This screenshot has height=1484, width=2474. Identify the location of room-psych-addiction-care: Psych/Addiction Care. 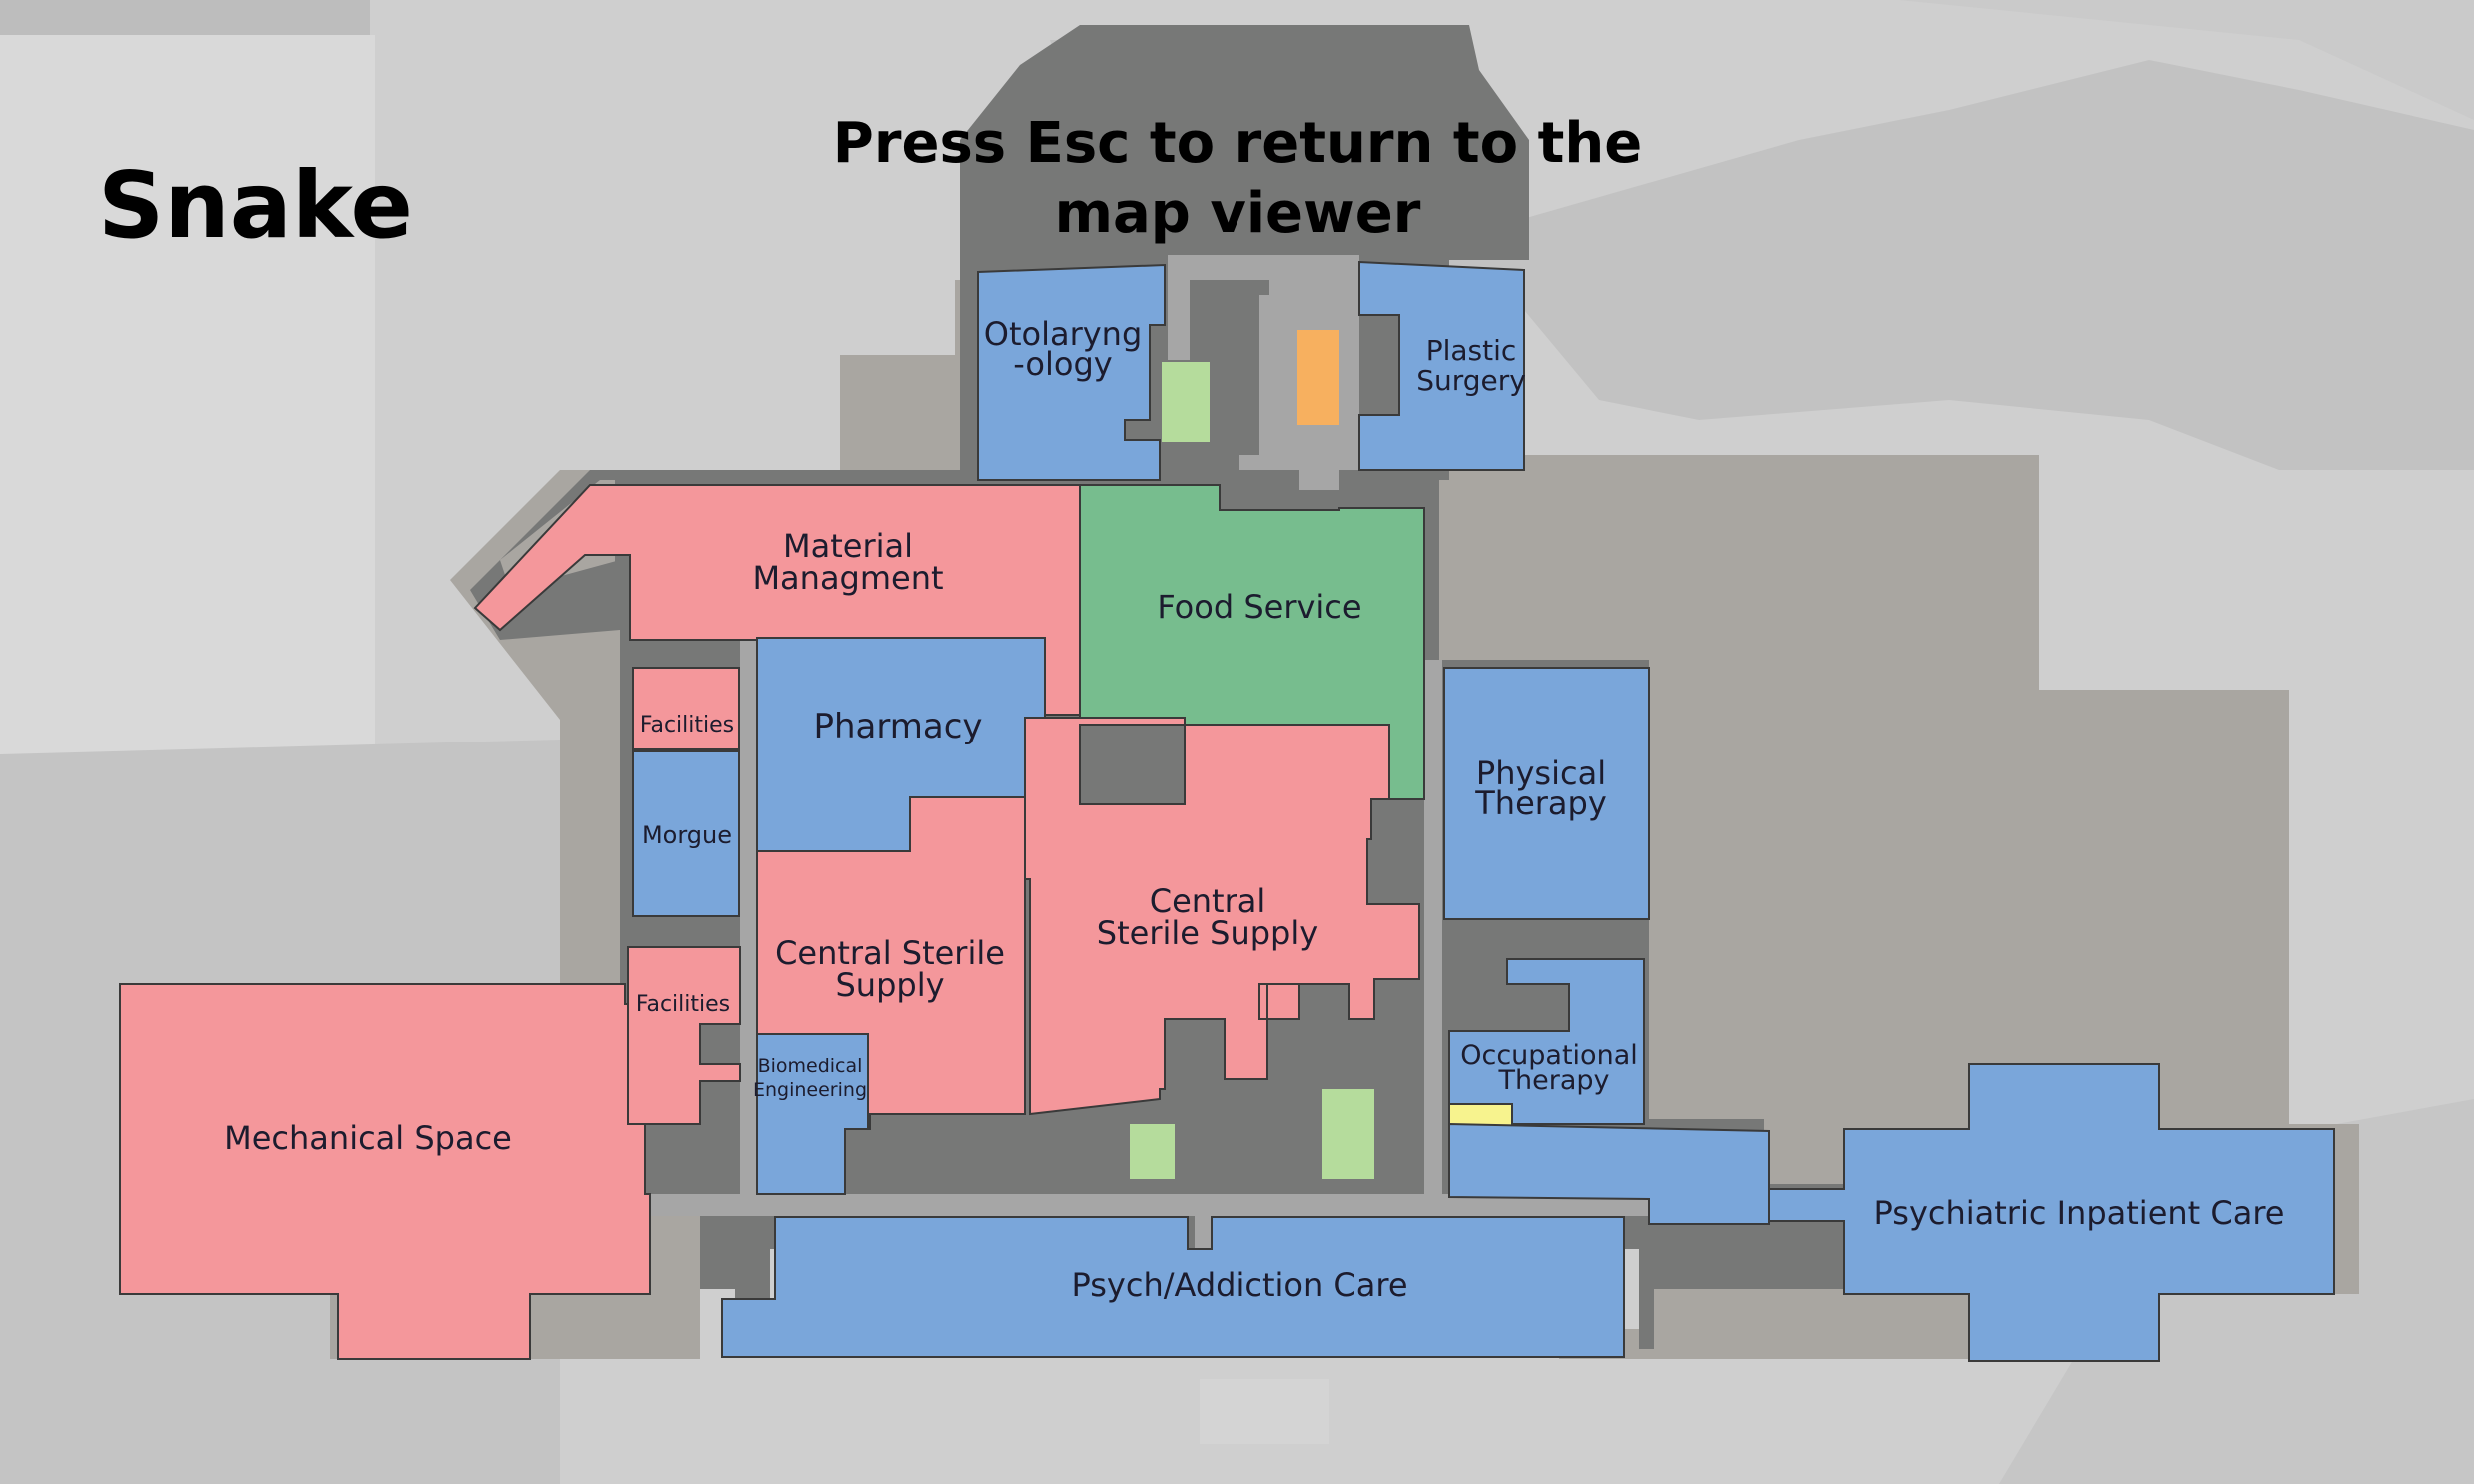
(1173, 1287).